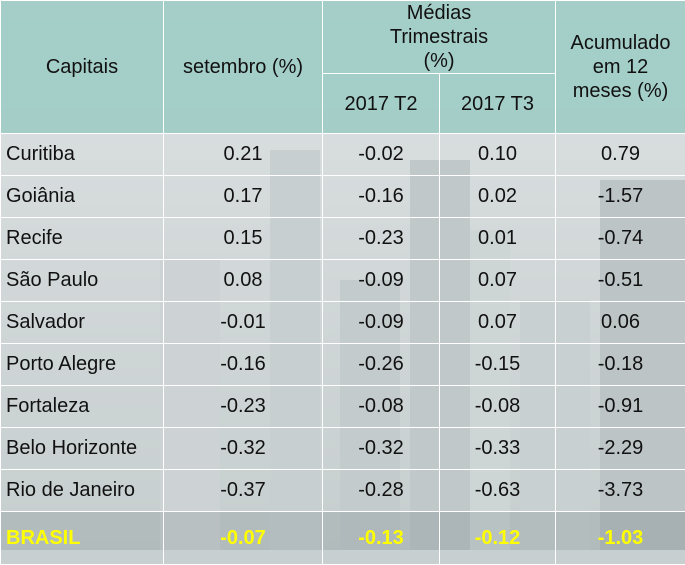  What do you see at coordinates (620, 323) in the screenshot?
I see `value-cell: 0.06` at bounding box center [620, 323].